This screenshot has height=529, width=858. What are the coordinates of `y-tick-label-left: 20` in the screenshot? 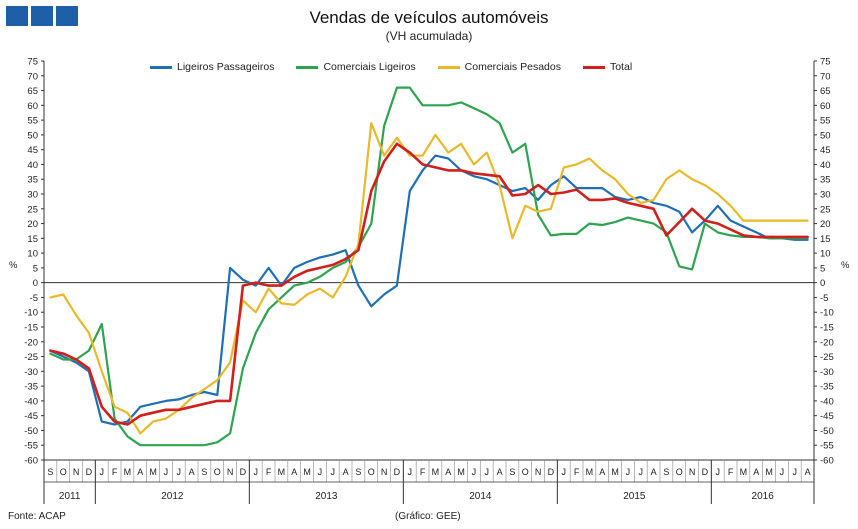 It's located at (32, 224).